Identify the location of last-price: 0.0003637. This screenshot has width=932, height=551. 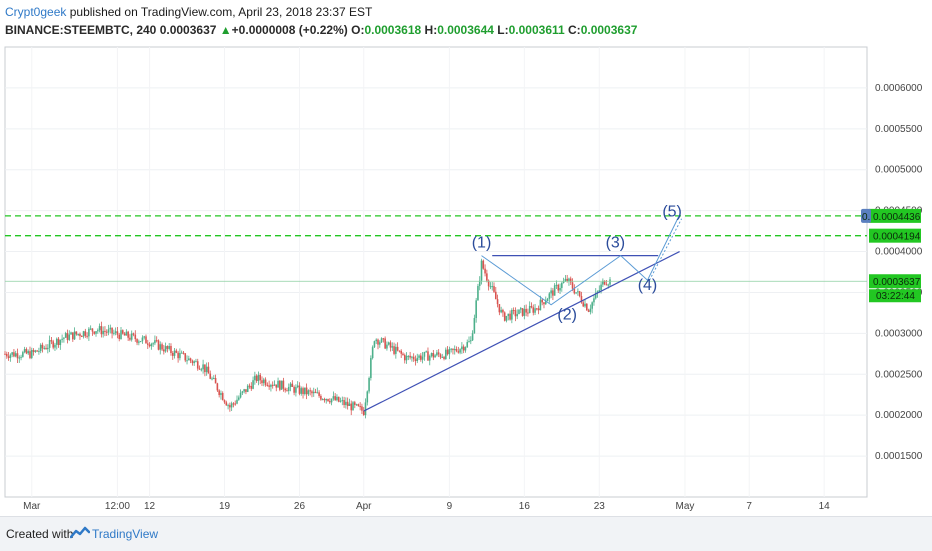
(188, 30).